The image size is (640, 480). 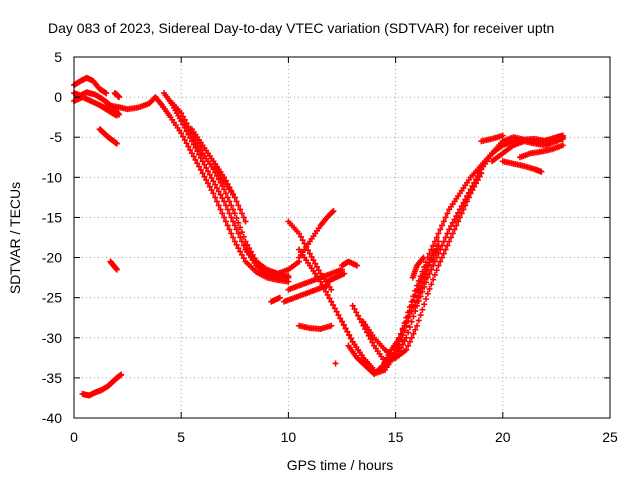 What do you see at coordinates (108, 136) in the screenshot?
I see `series-track-early-mid` at bounding box center [108, 136].